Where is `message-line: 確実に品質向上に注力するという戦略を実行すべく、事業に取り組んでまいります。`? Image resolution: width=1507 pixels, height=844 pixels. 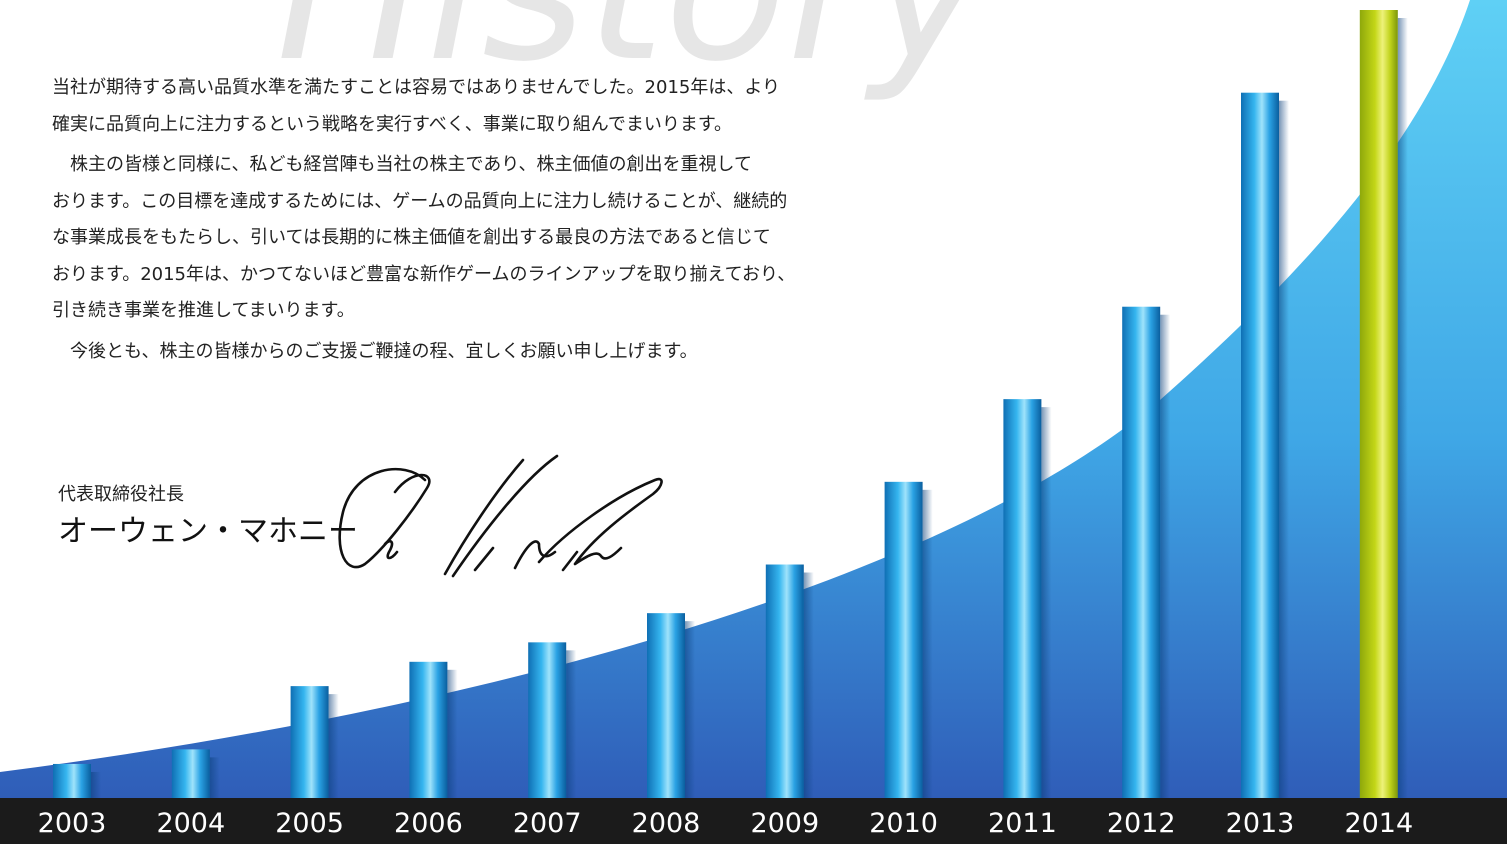 message-line: 確実に品質向上に注力するという戦略を実行すべく、事業に取り組んでまいります。 is located at coordinates (392, 124).